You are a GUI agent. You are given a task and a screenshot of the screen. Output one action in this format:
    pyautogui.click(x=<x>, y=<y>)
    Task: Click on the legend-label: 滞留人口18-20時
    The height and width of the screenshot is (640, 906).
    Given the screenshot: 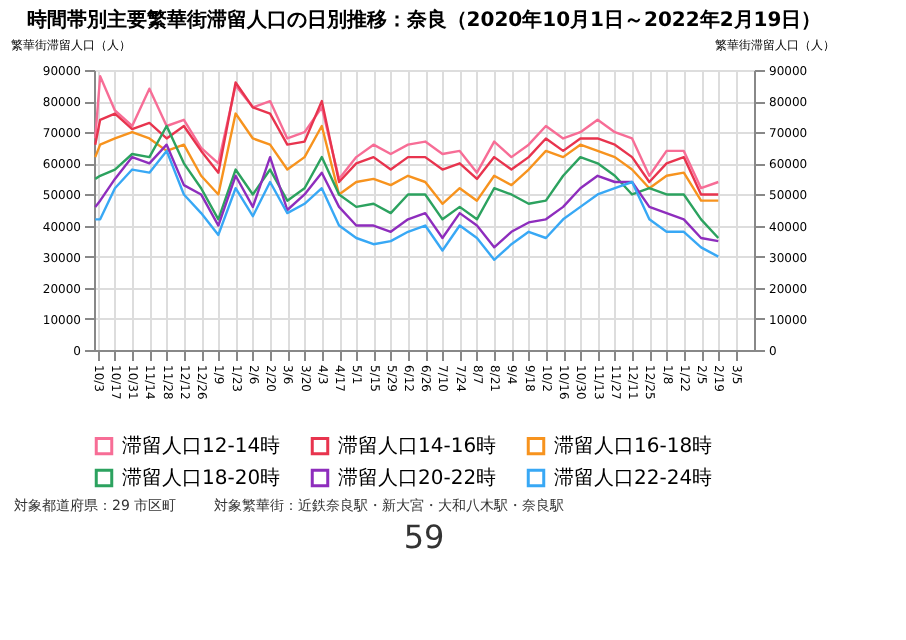 What is the action you would take?
    pyautogui.click(x=201, y=478)
    